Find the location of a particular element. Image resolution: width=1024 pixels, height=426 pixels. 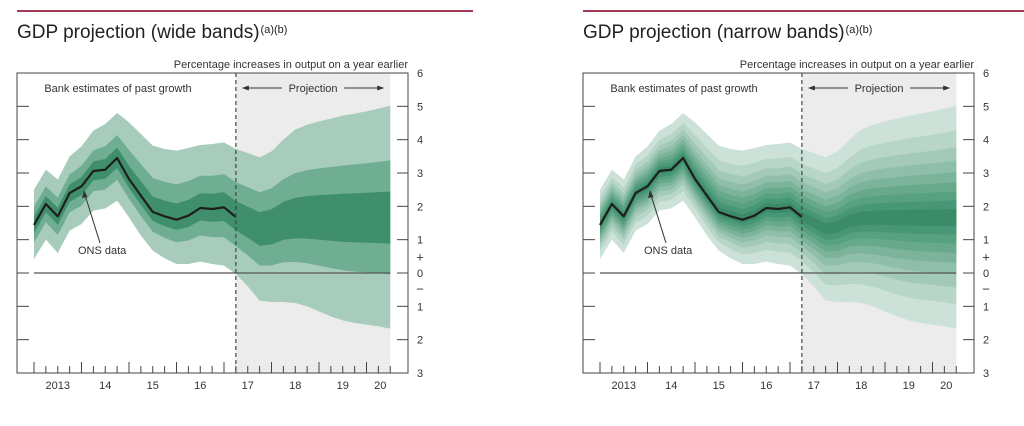

chart-title-text: GDP projection (wide bands) is located at coordinates (138, 32).